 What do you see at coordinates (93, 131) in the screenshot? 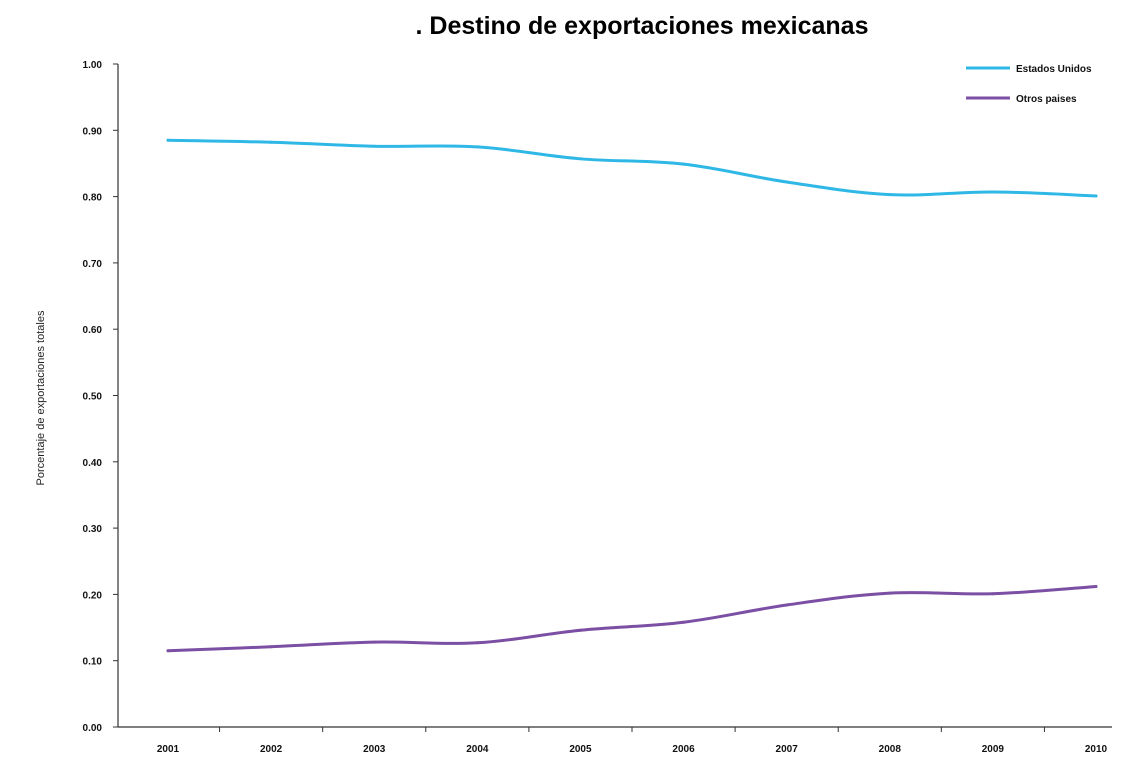
I see `y-tick-label: 0.90` at bounding box center [93, 131].